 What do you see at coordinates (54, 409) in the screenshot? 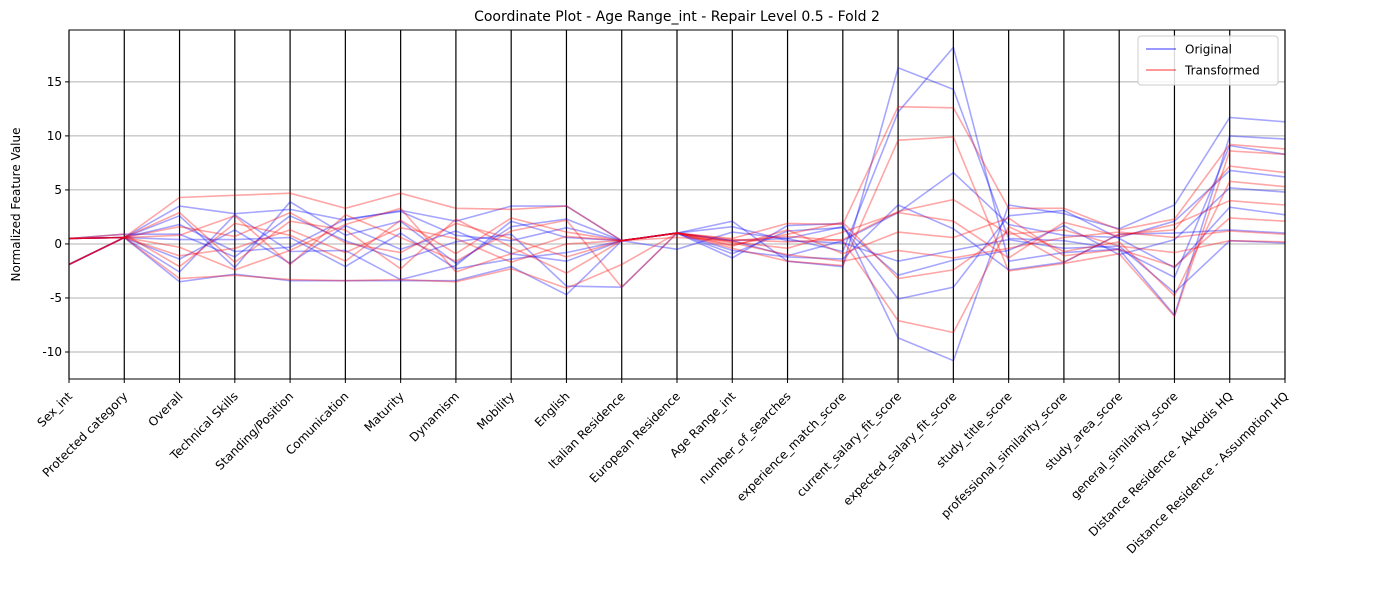
I see `x-tick-label: Sex_int` at bounding box center [54, 409].